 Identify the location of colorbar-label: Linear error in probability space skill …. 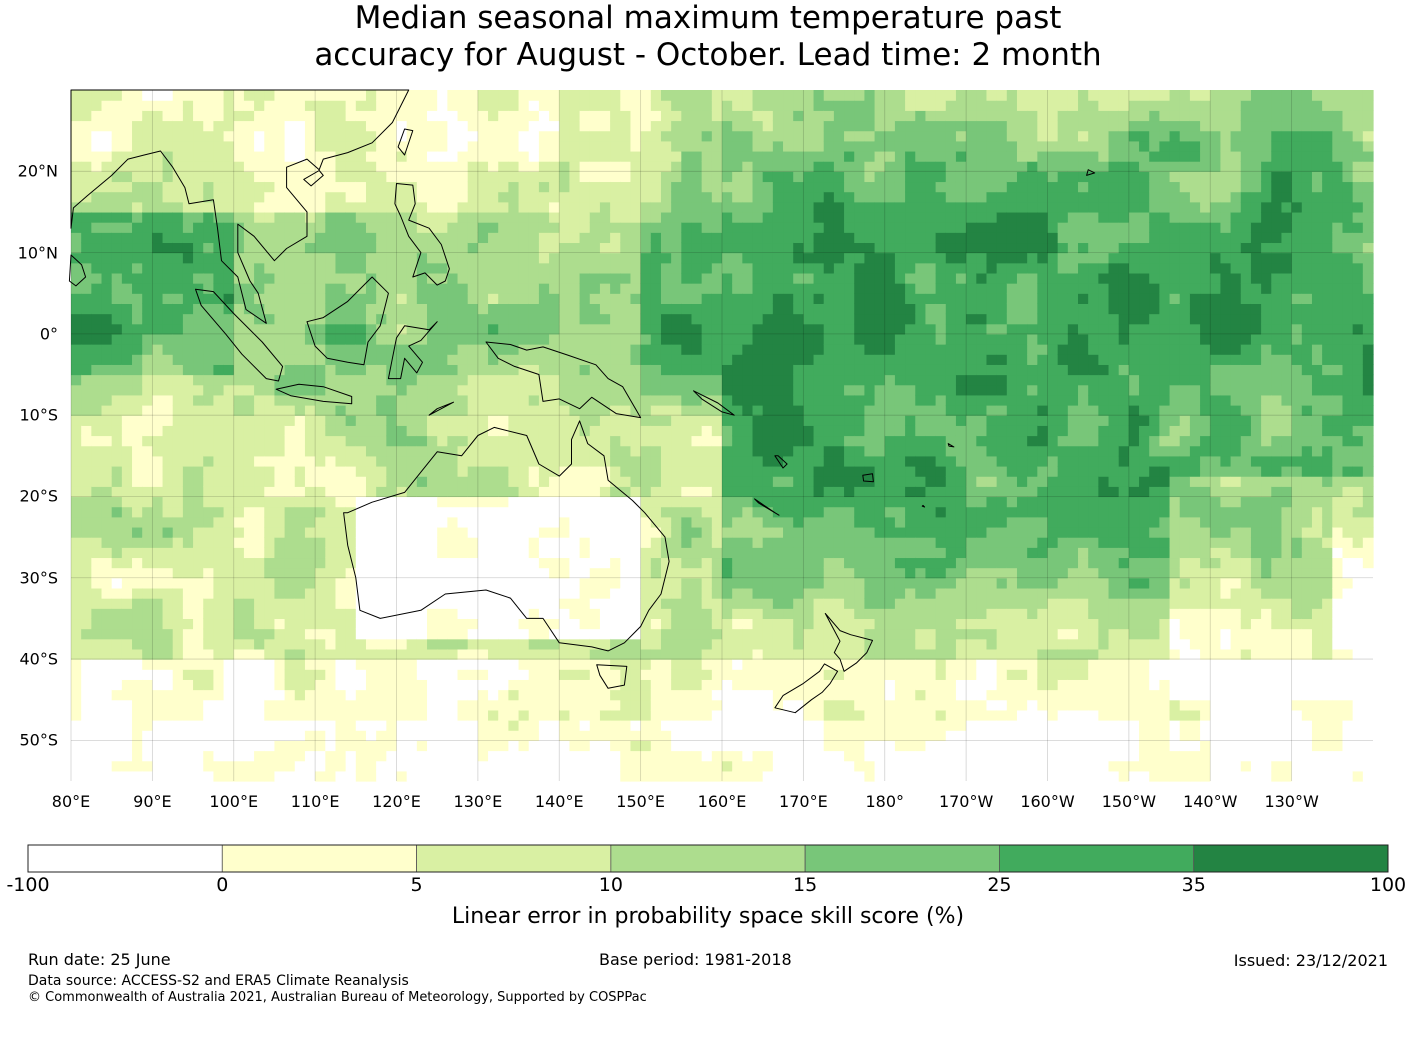
(708, 916).